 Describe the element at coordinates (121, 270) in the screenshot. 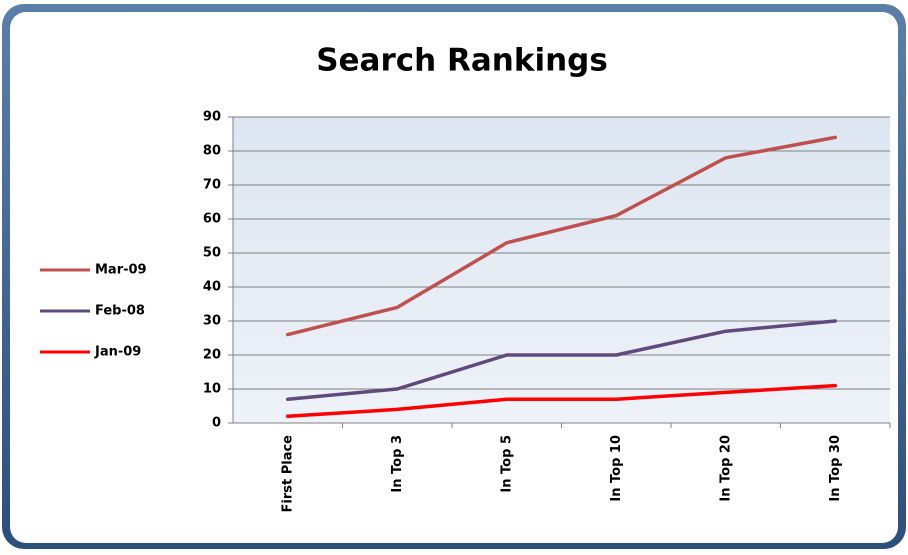

I see `legend-label: Mar-09` at that location.